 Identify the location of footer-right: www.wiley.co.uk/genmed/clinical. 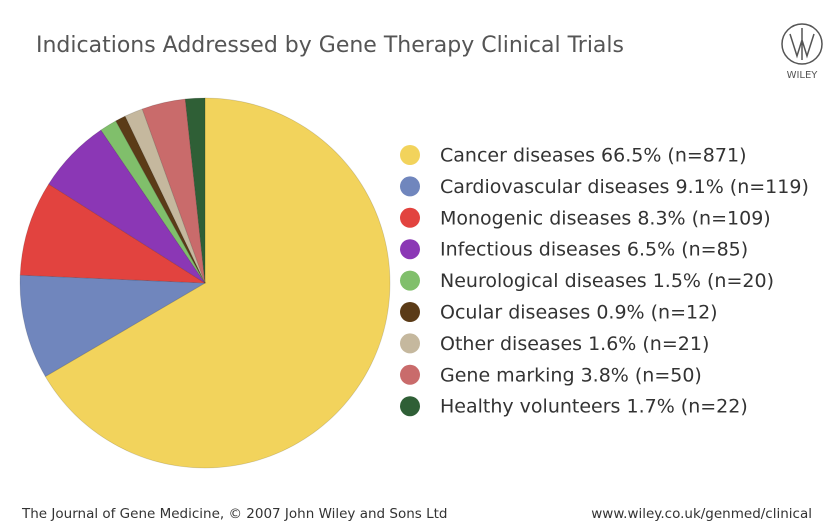
(701, 514).